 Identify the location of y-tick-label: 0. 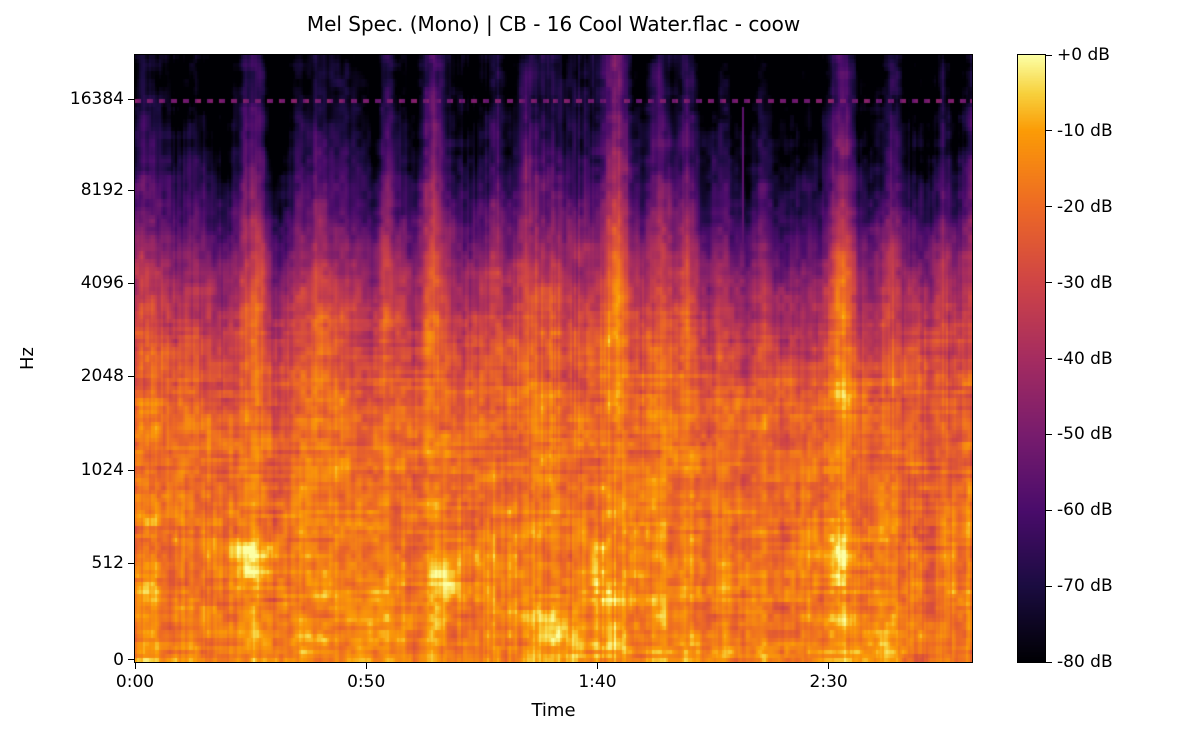
(118, 659).